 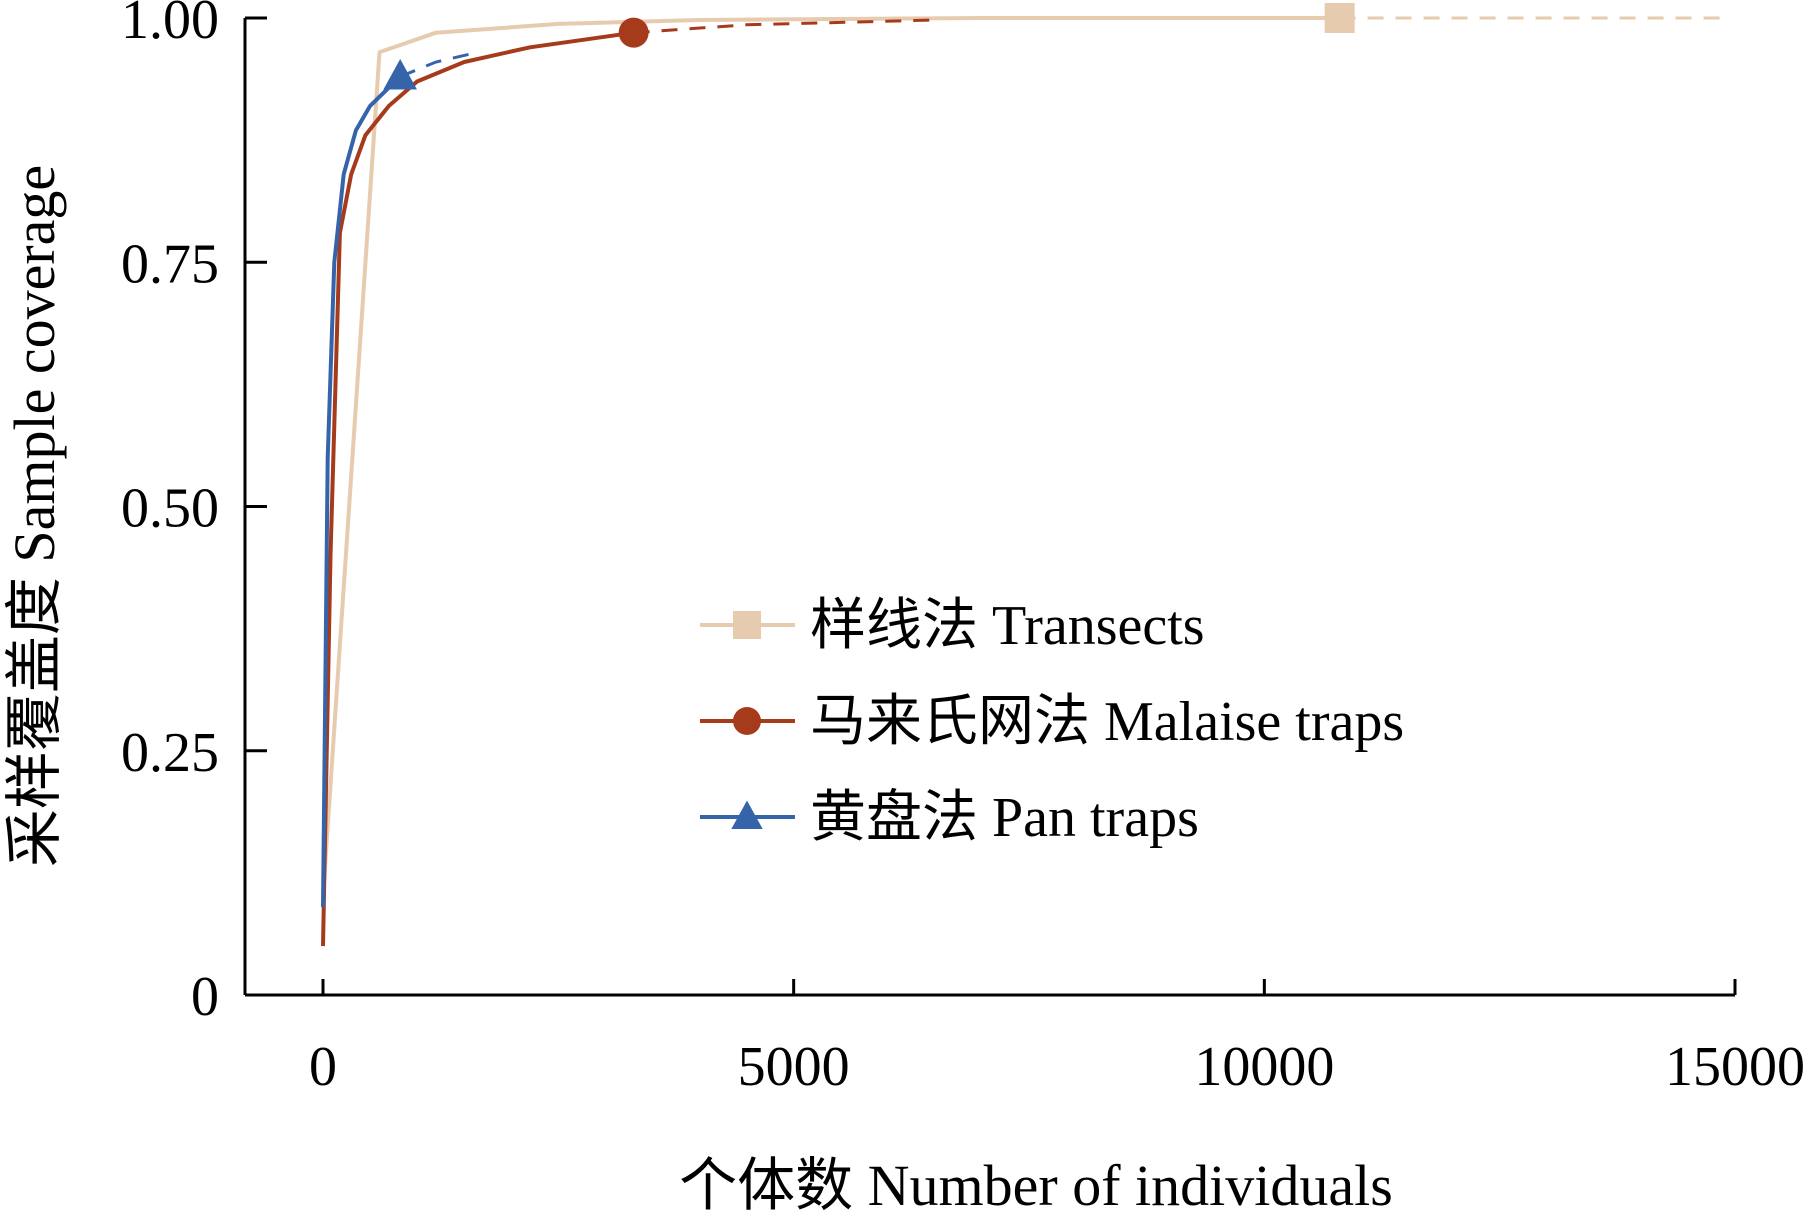 What do you see at coordinates (170, 264) in the screenshot?
I see `y-tick-label: 0.75` at bounding box center [170, 264].